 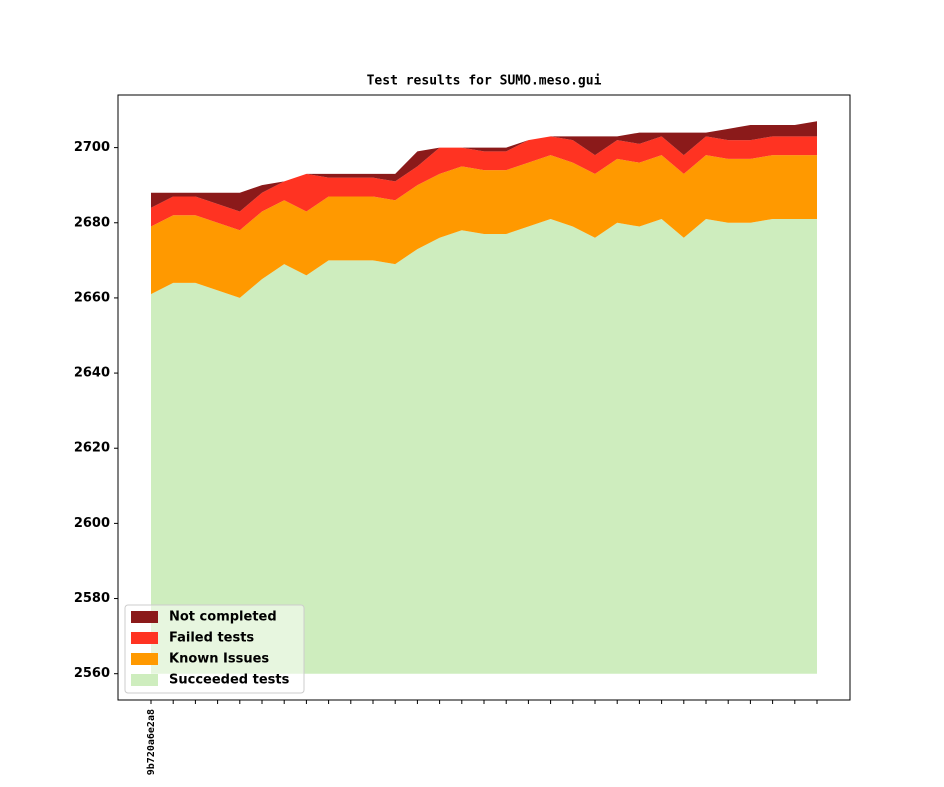 What do you see at coordinates (92, 598) in the screenshot?
I see `y-tick-label: 2580` at bounding box center [92, 598].